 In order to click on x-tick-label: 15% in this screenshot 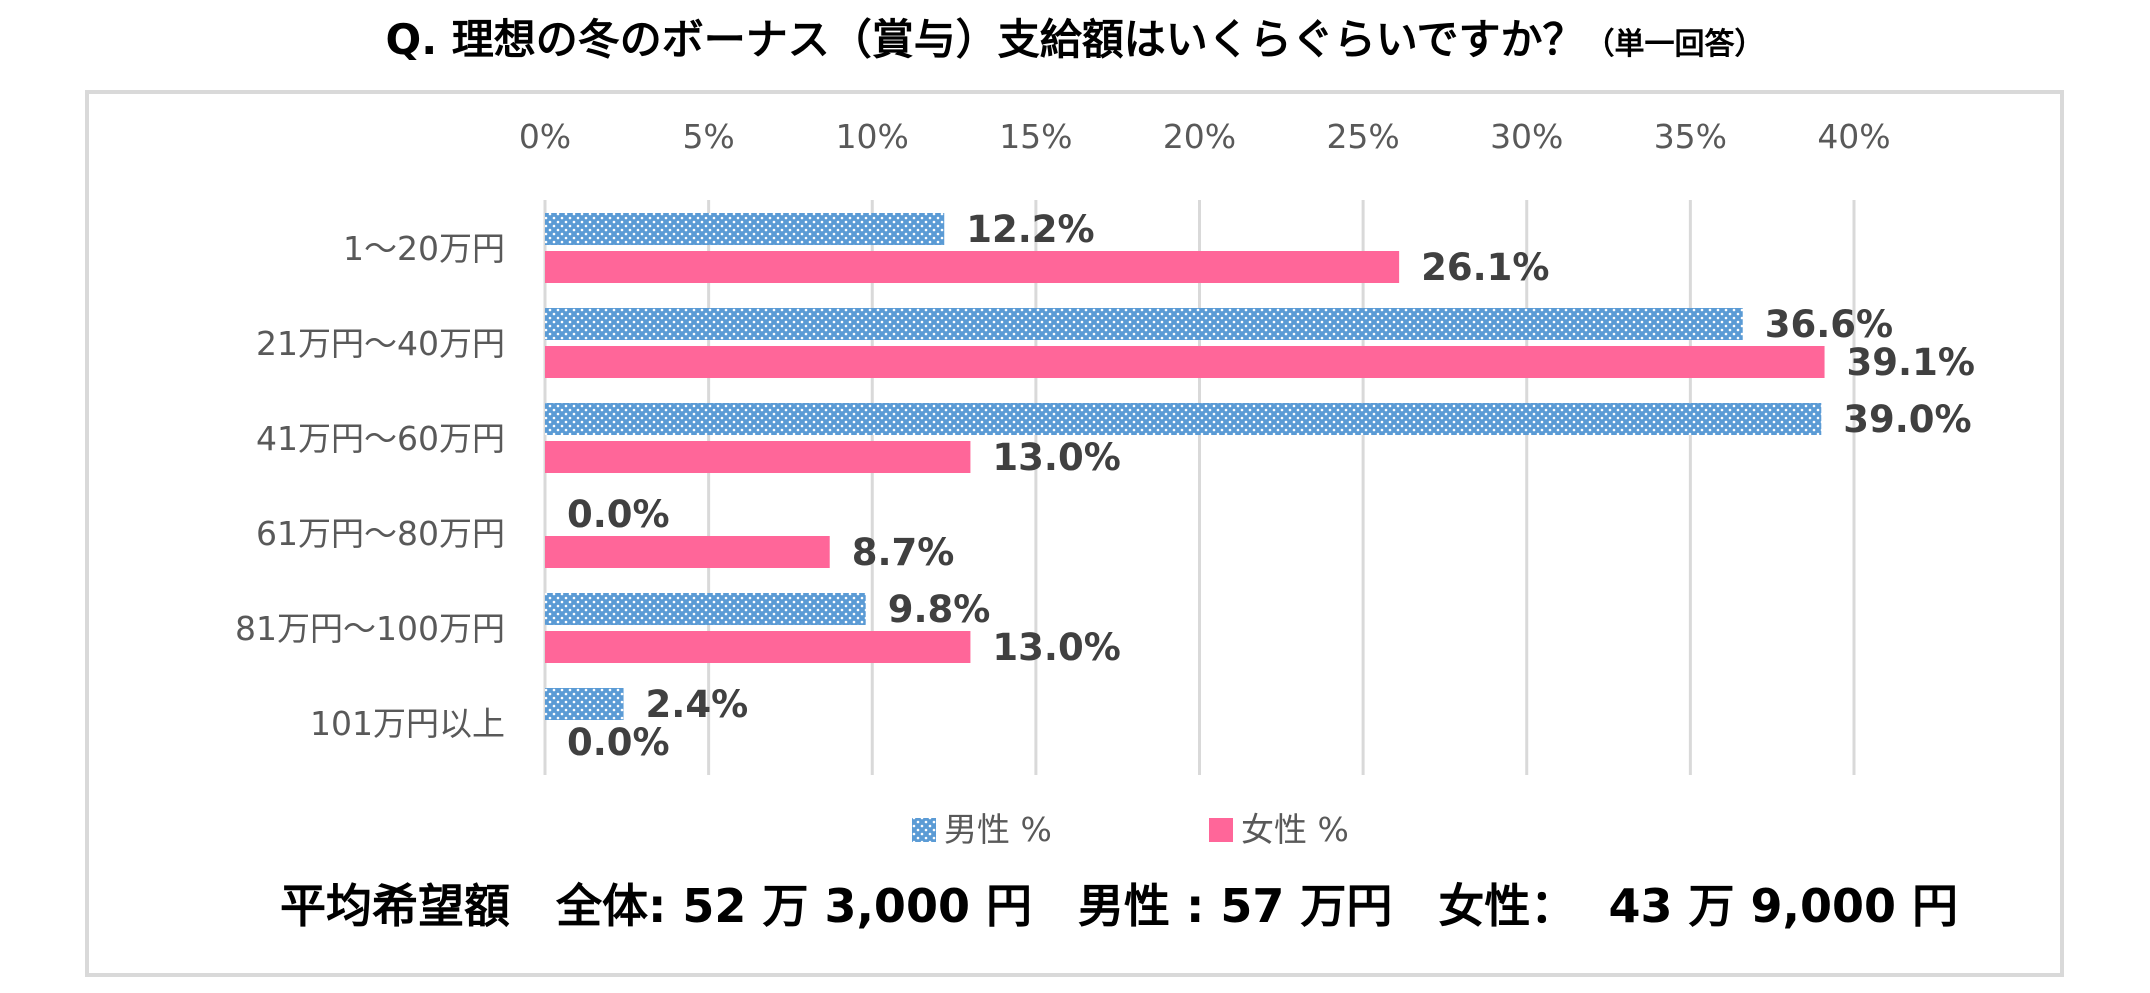, I will do `click(1035, 136)`.